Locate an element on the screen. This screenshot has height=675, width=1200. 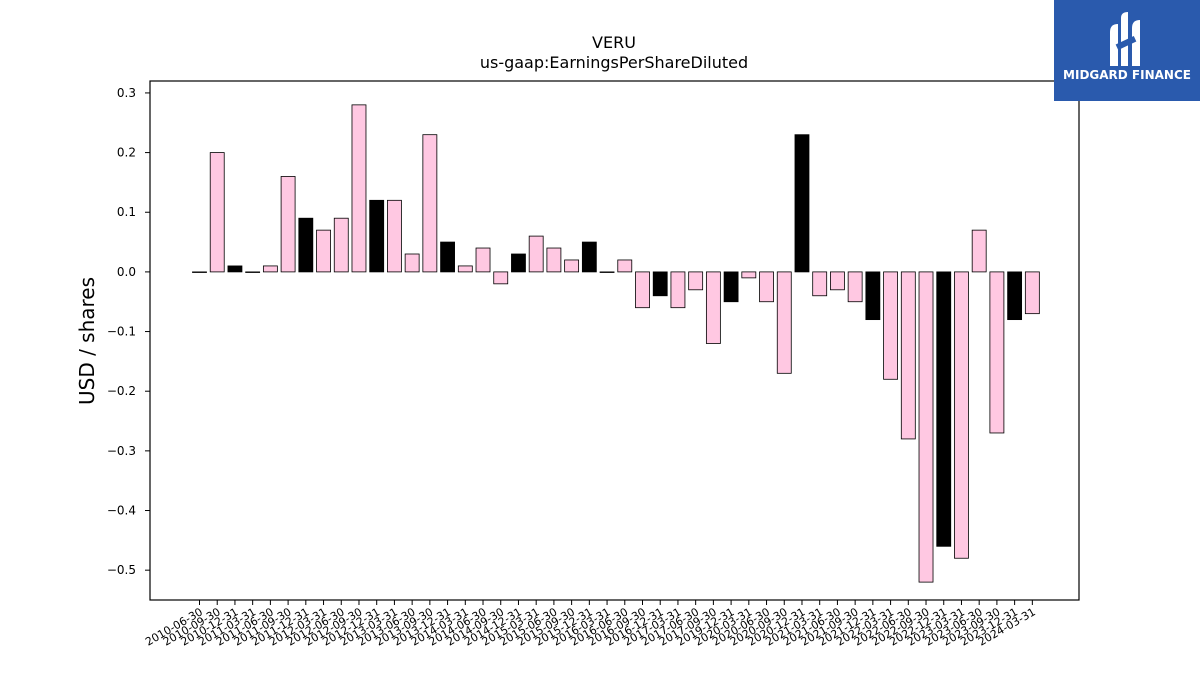
y-axis: 0.3 0.2 0.1 0.0 −0.1 −0.2 −0.3 −0.4 −0.5 is located at coordinates (128, 331).